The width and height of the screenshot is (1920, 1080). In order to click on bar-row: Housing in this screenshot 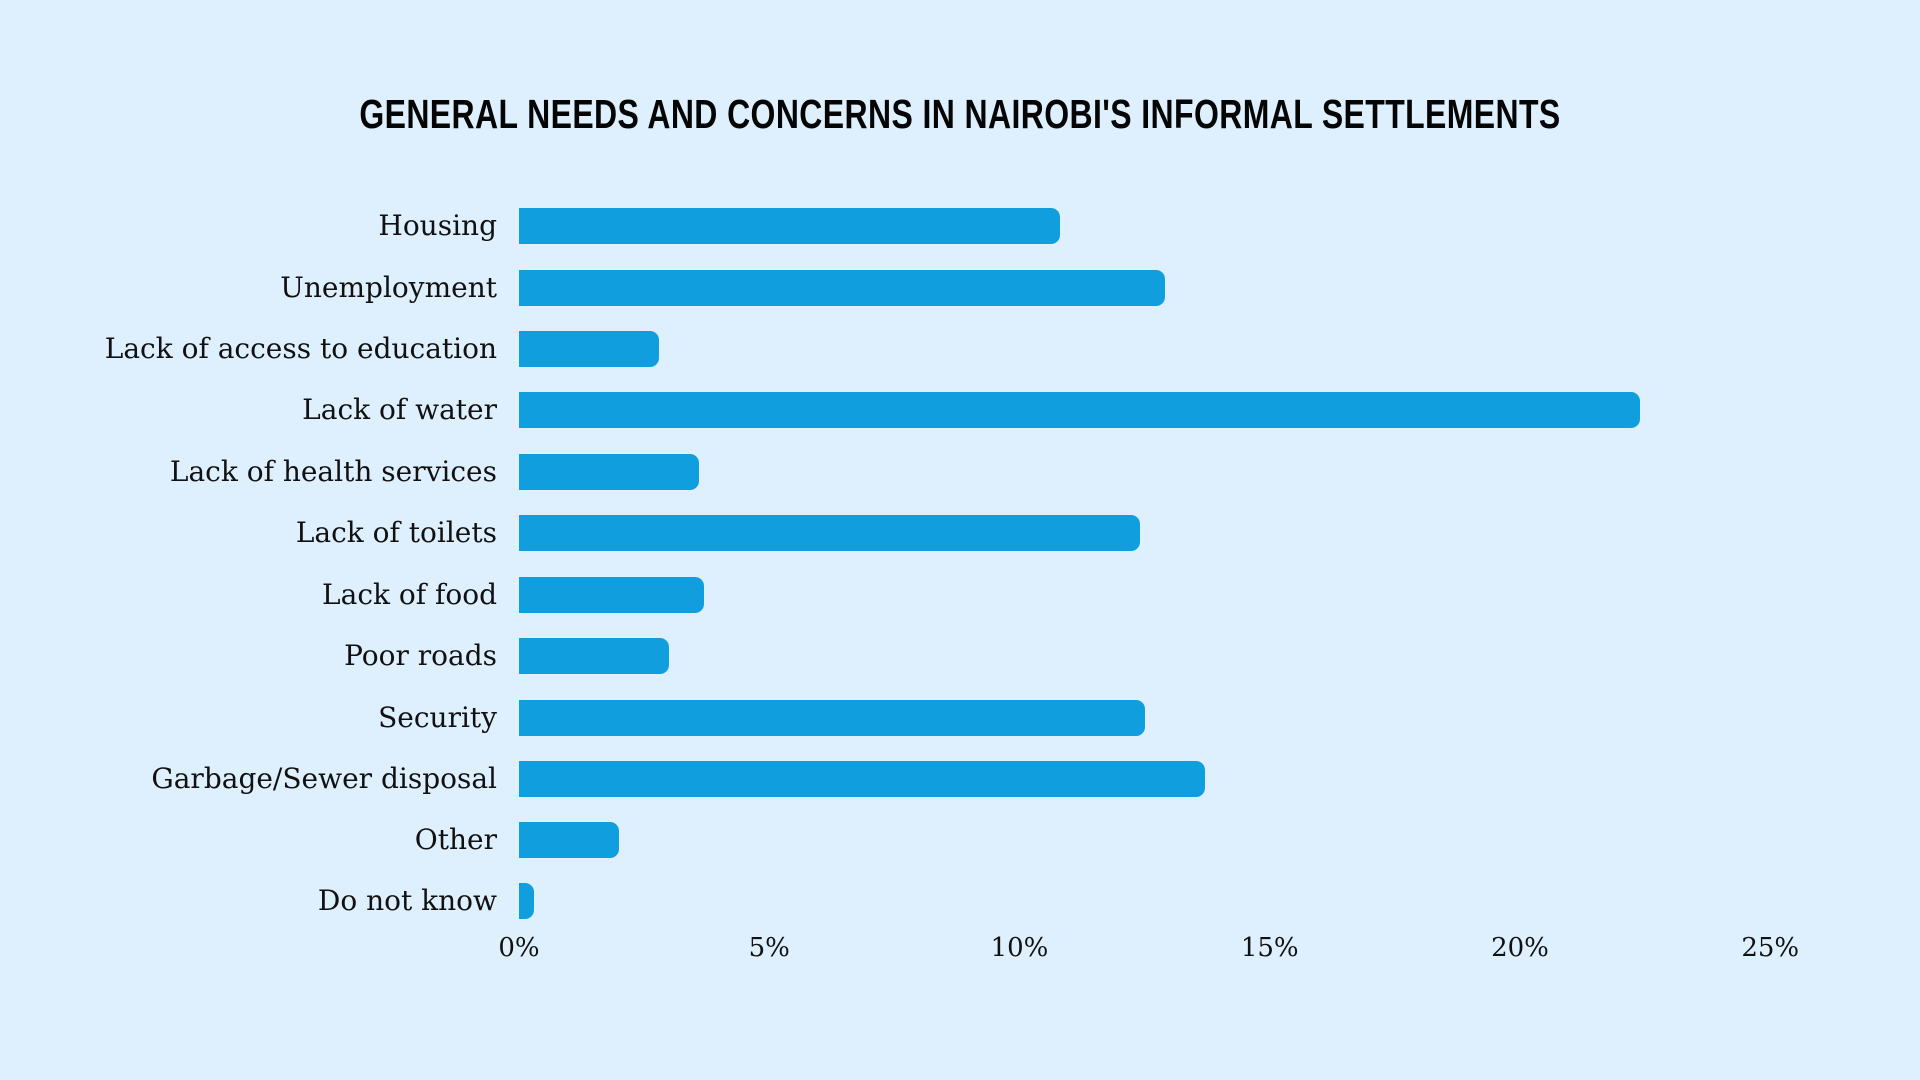, I will do `click(960, 226)`.